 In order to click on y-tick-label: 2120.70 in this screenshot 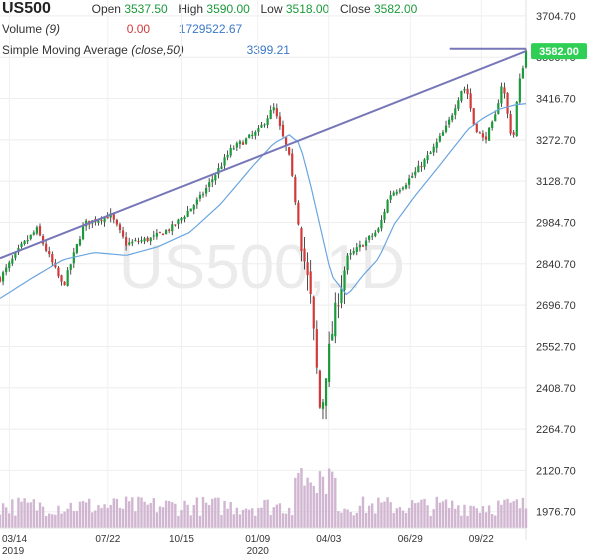, I will do `click(556, 471)`.